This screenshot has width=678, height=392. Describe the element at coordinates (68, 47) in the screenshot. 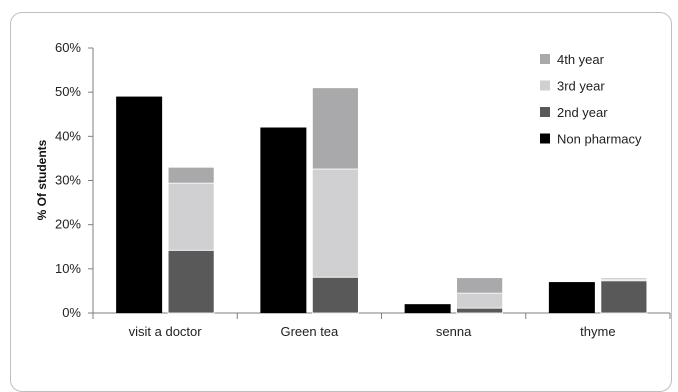

I see `y-tick-label: 60%` at that location.